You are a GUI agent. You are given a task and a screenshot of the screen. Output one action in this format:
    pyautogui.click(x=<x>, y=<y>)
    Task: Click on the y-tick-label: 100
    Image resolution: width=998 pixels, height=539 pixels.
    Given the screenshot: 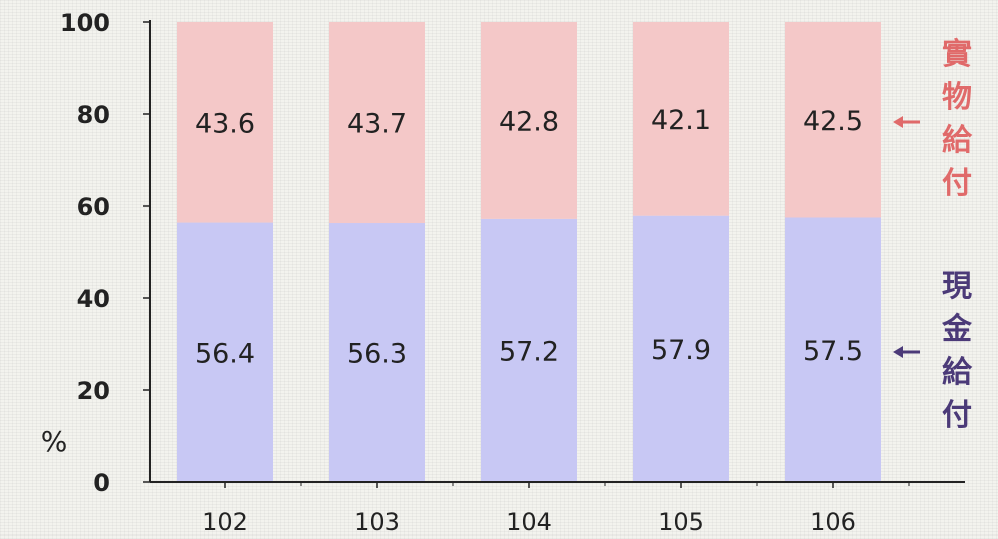 What is the action you would take?
    pyautogui.click(x=85, y=23)
    